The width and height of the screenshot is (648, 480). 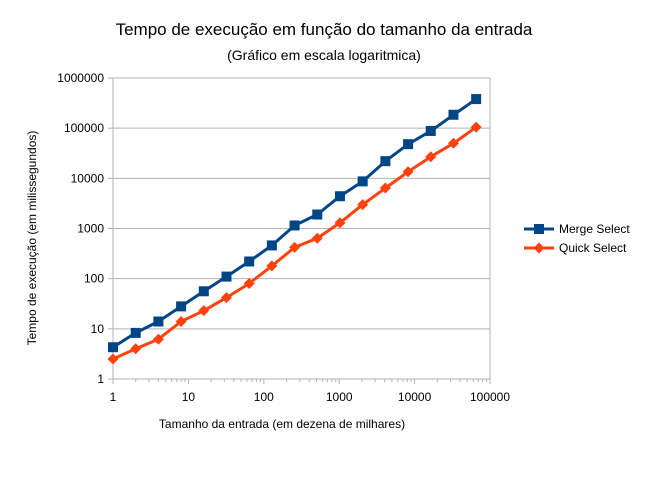 What do you see at coordinates (98, 329) in the screenshot?
I see `y-tick-label: 10` at bounding box center [98, 329].